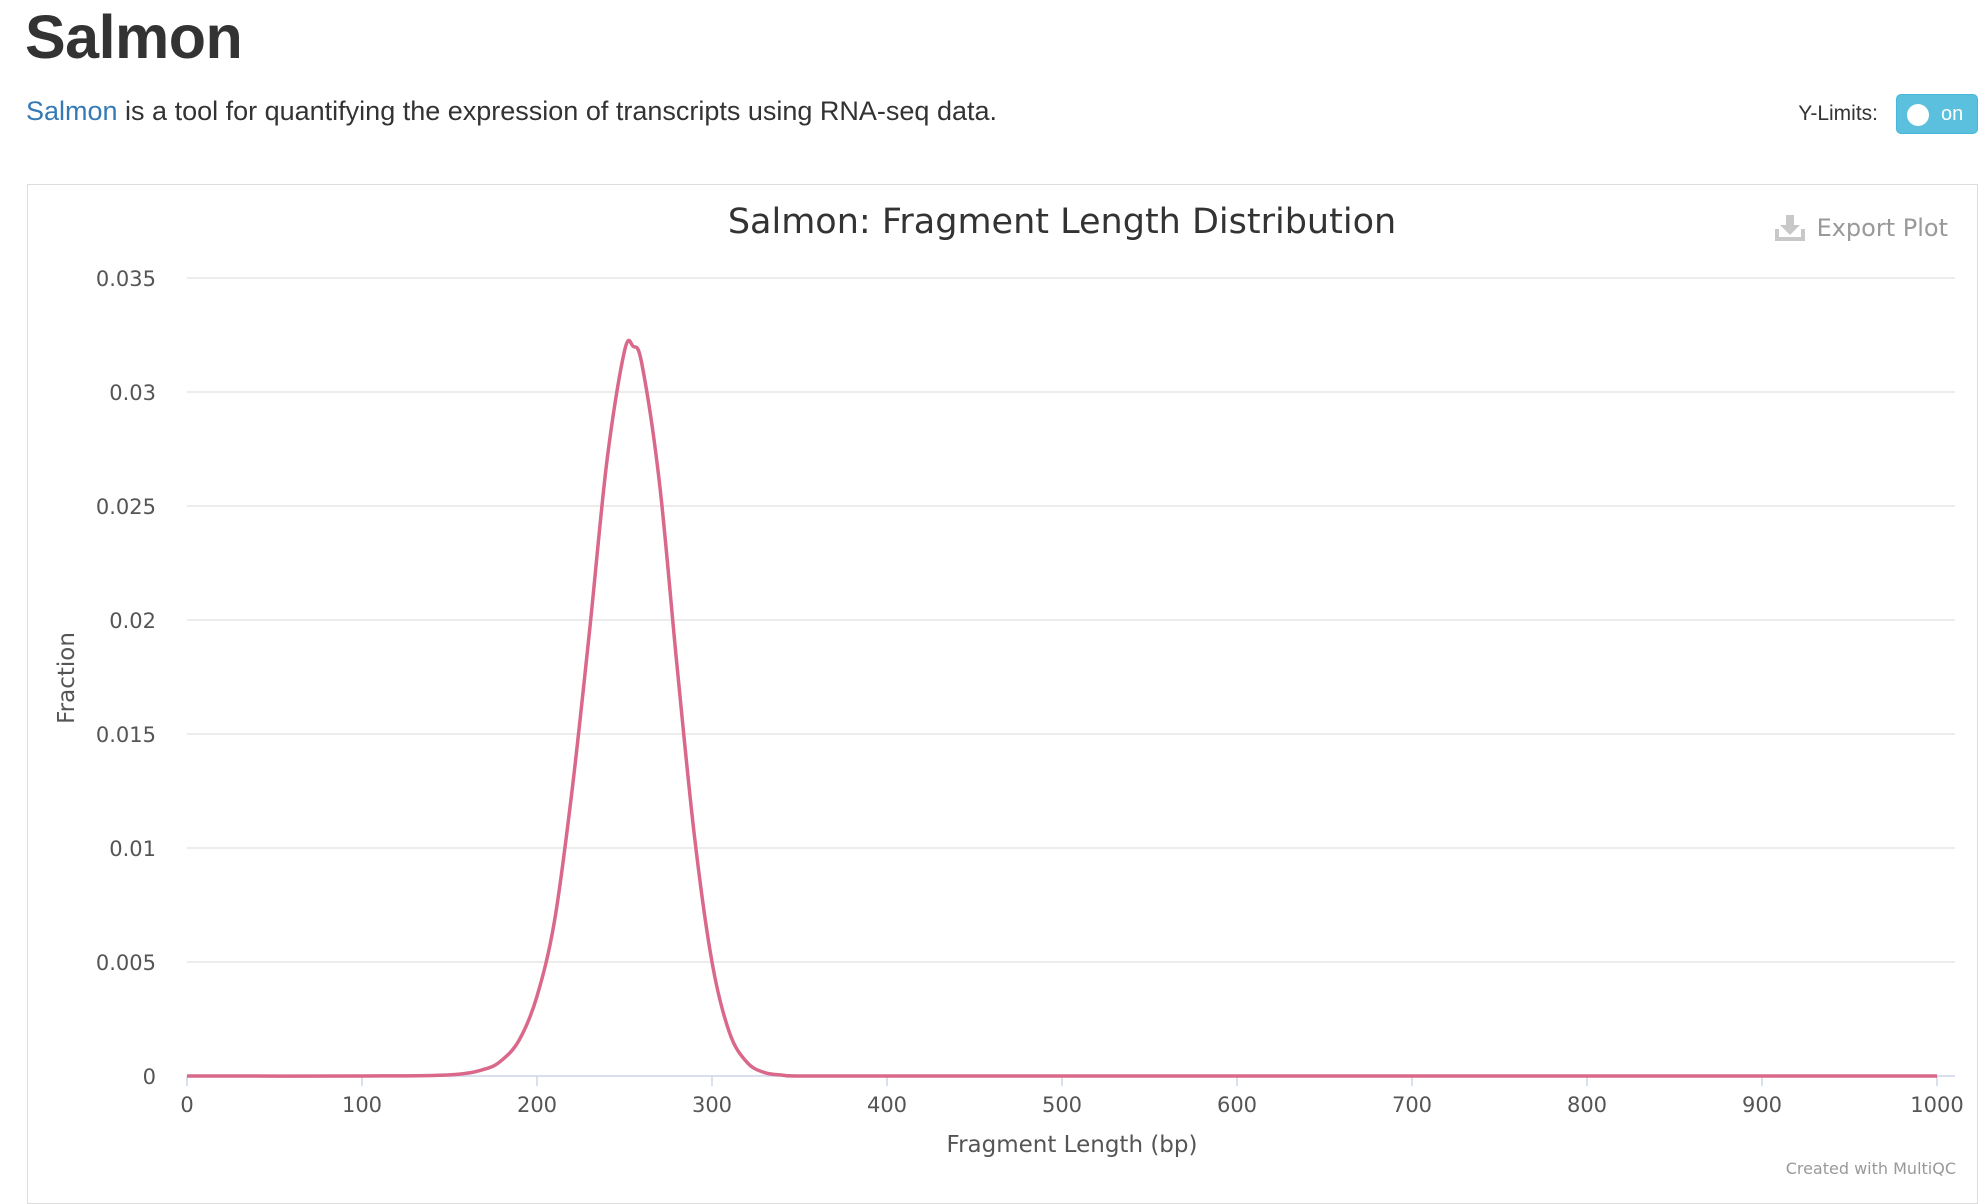  I want to click on y-tick-label: 0, so click(149, 1077).